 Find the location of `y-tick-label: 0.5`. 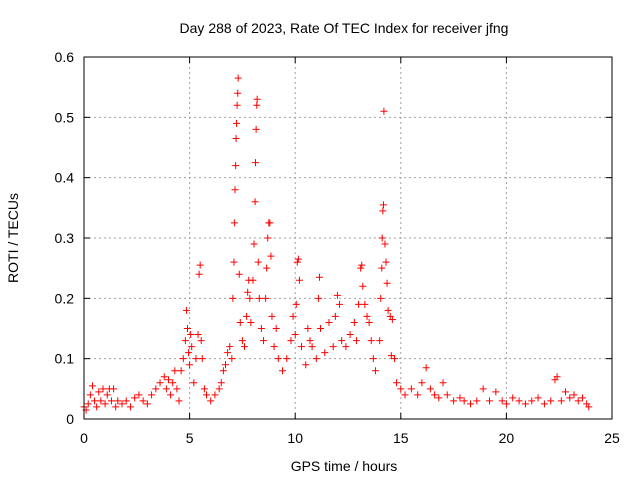

y-tick-label: 0.5 is located at coordinates (65, 117).